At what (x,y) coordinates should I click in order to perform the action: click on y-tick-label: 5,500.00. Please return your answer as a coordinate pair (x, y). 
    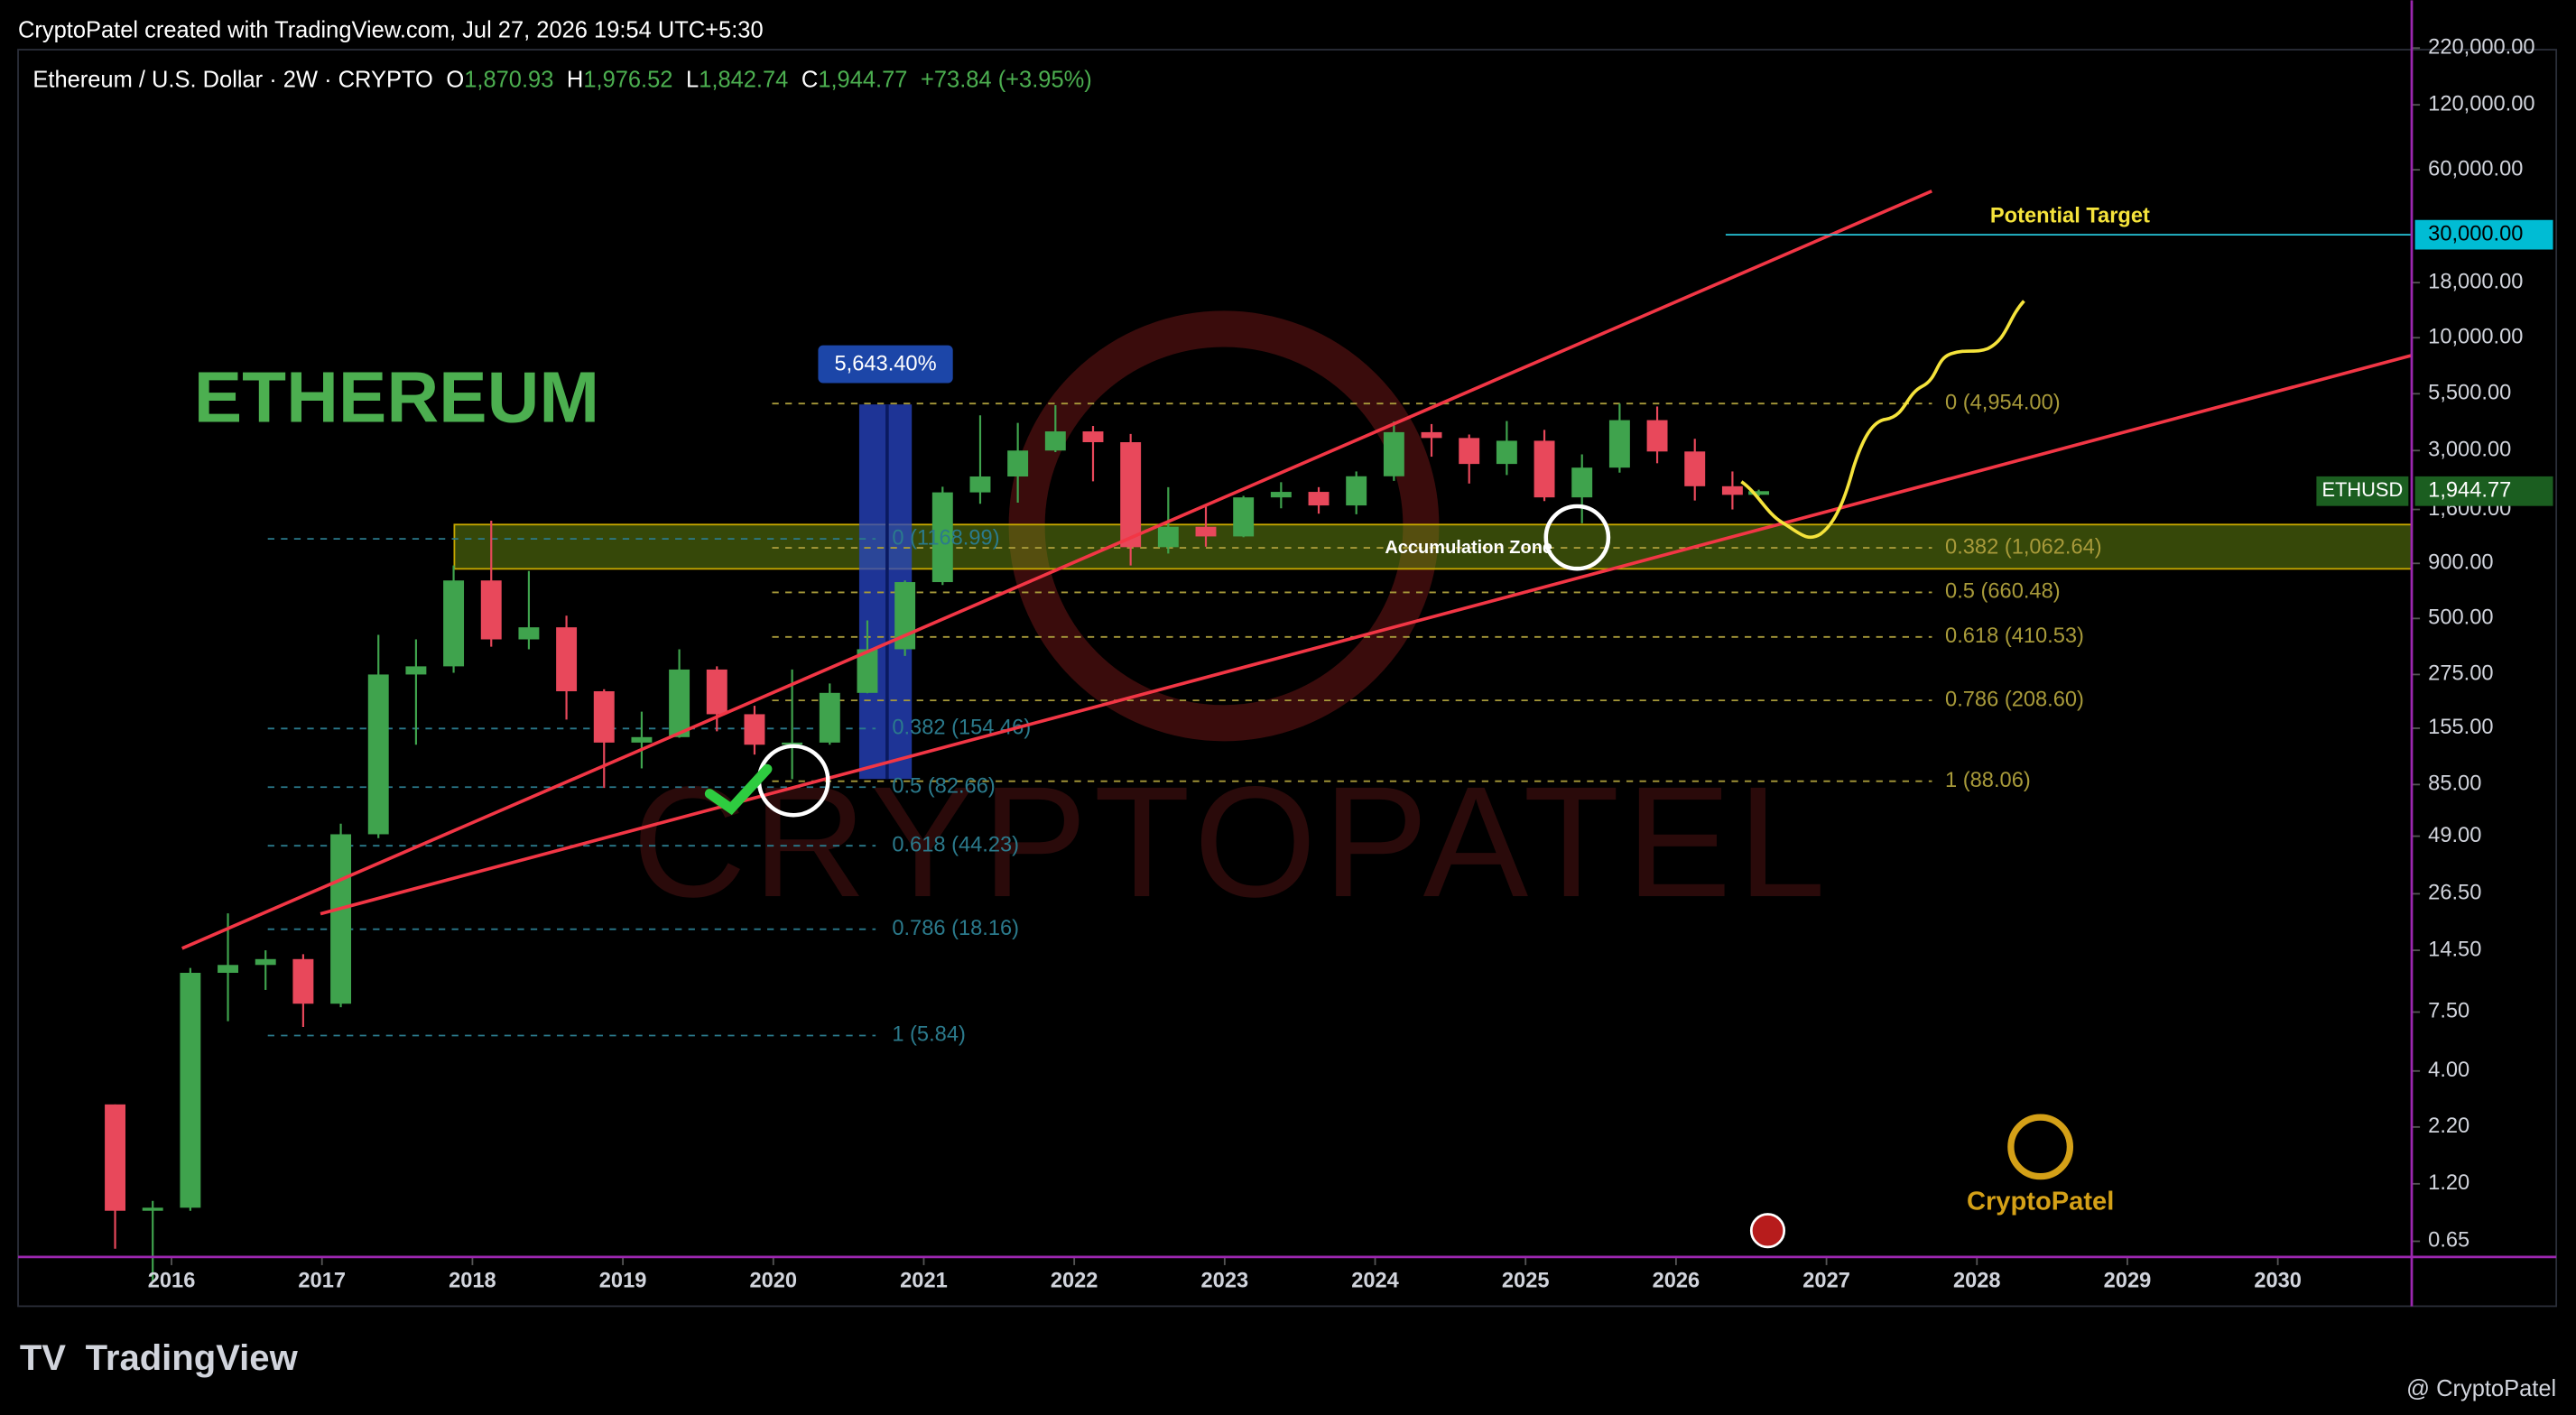
    Looking at the image, I should click on (2469, 393).